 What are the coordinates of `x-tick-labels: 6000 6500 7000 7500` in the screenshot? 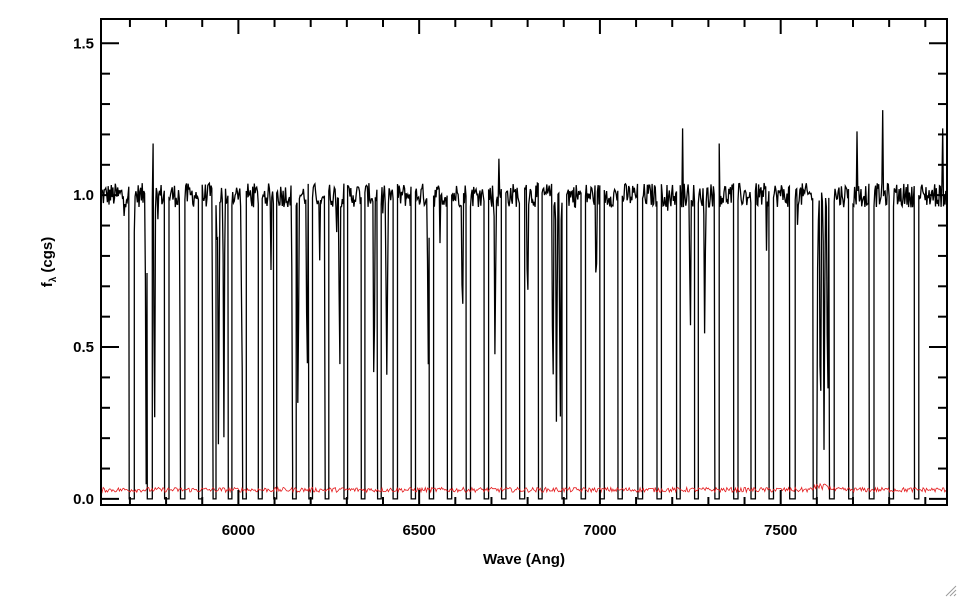 It's located at (510, 530).